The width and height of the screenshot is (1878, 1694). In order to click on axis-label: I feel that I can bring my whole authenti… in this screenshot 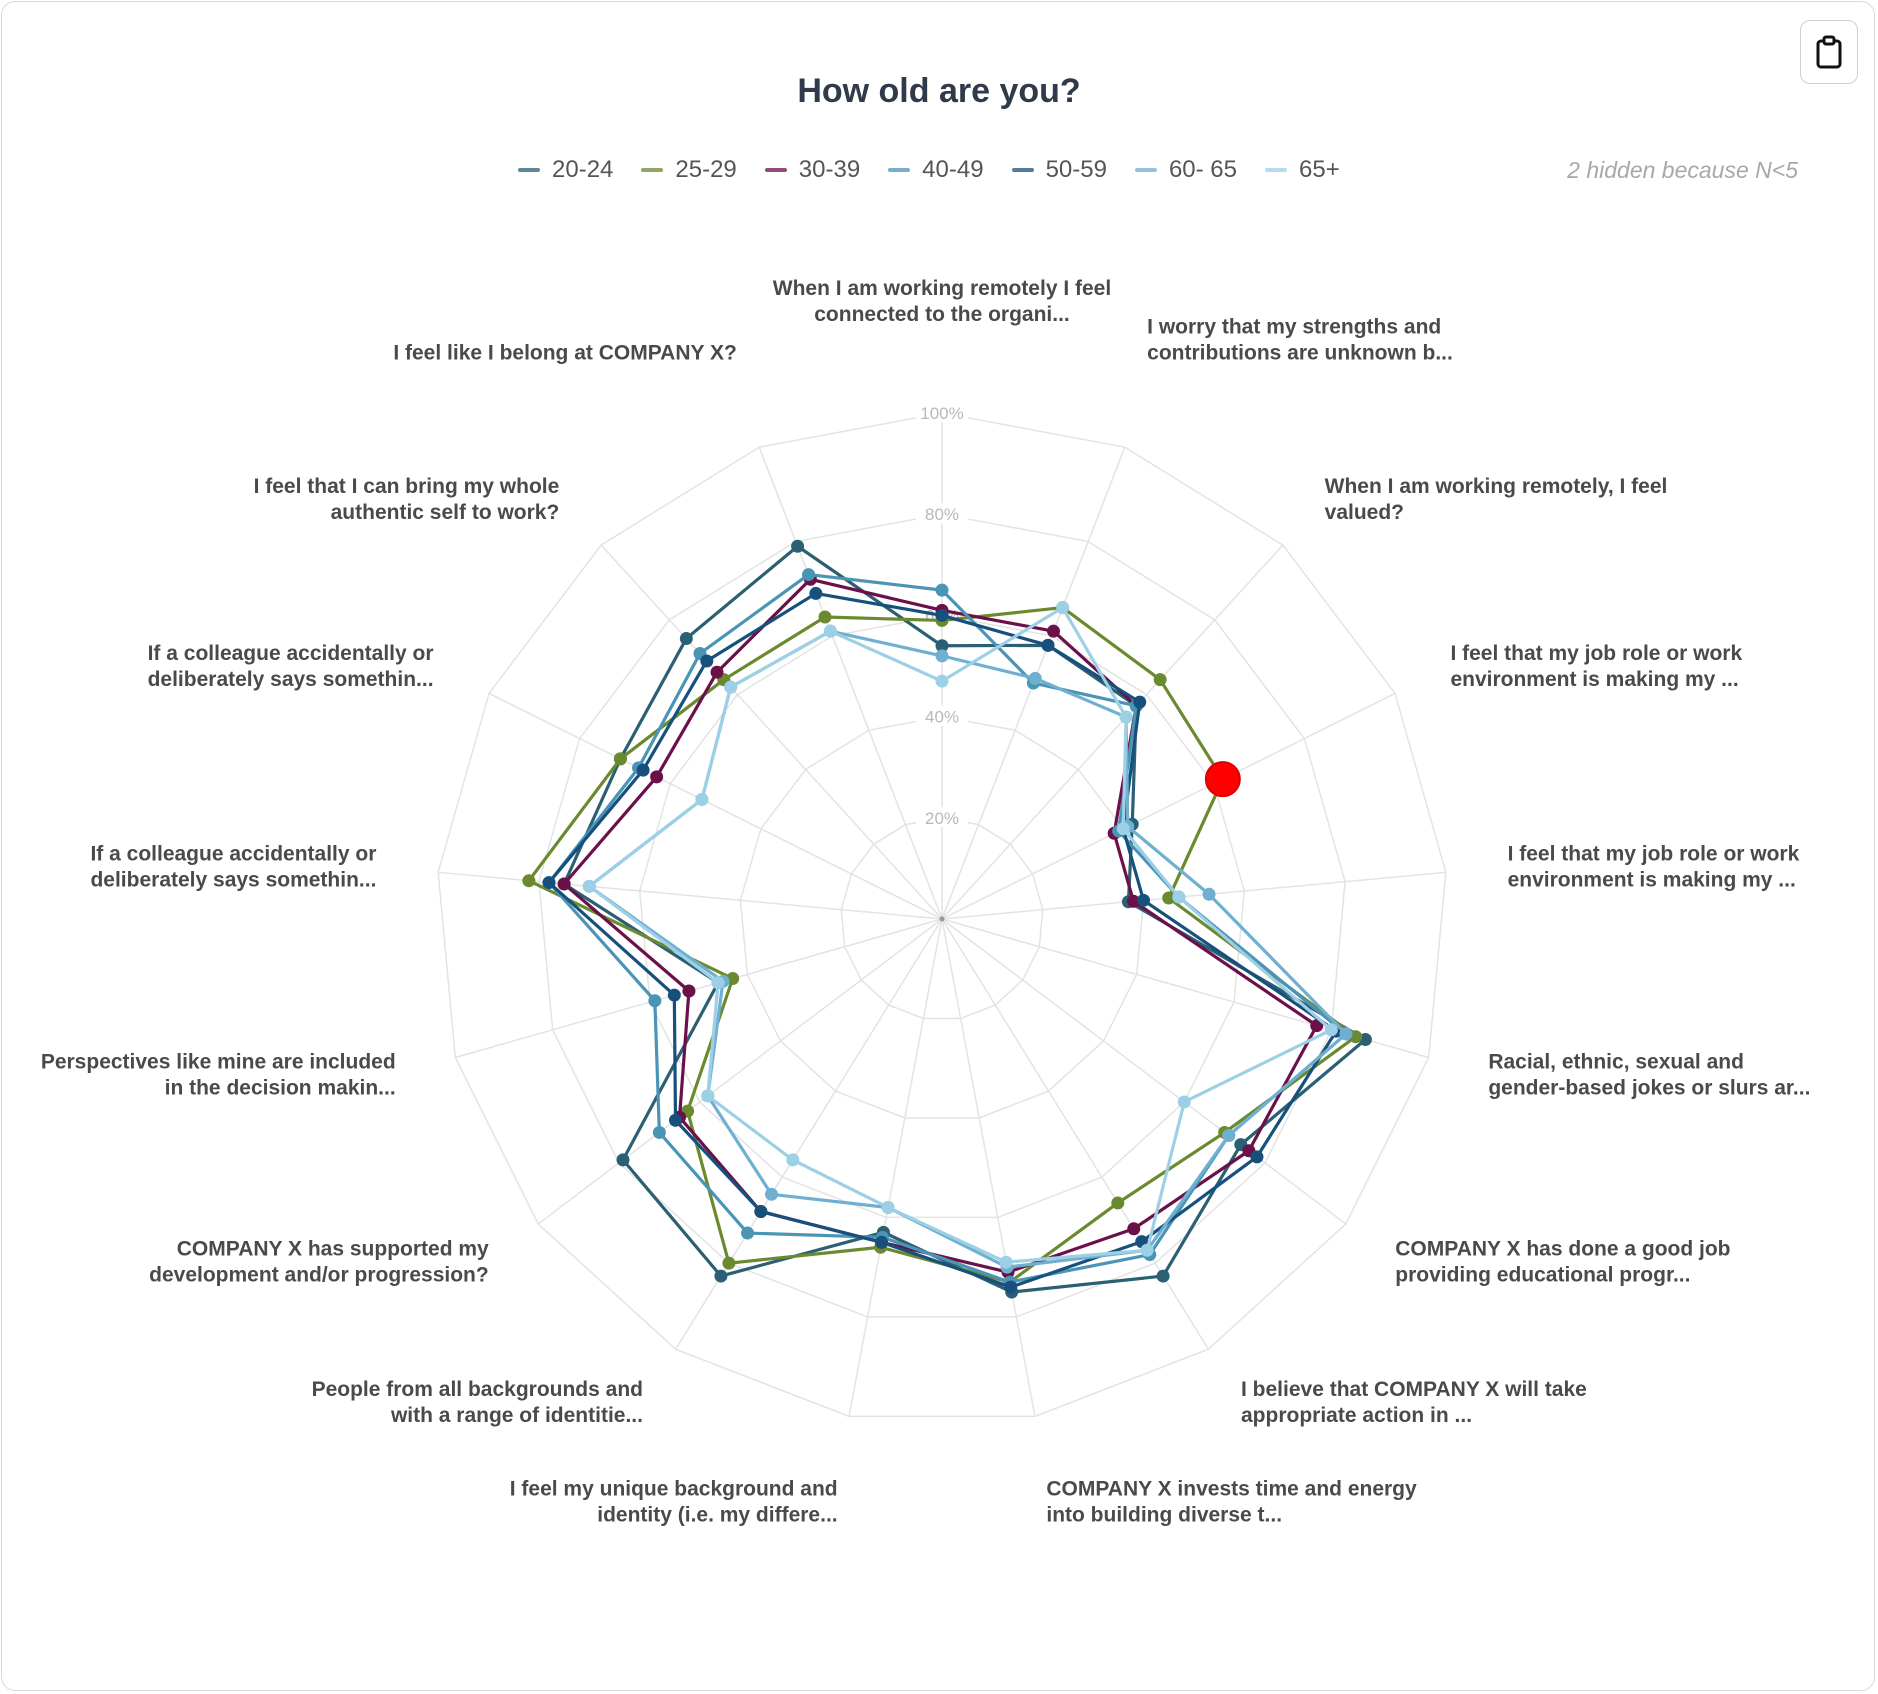, I will do `click(407, 499)`.